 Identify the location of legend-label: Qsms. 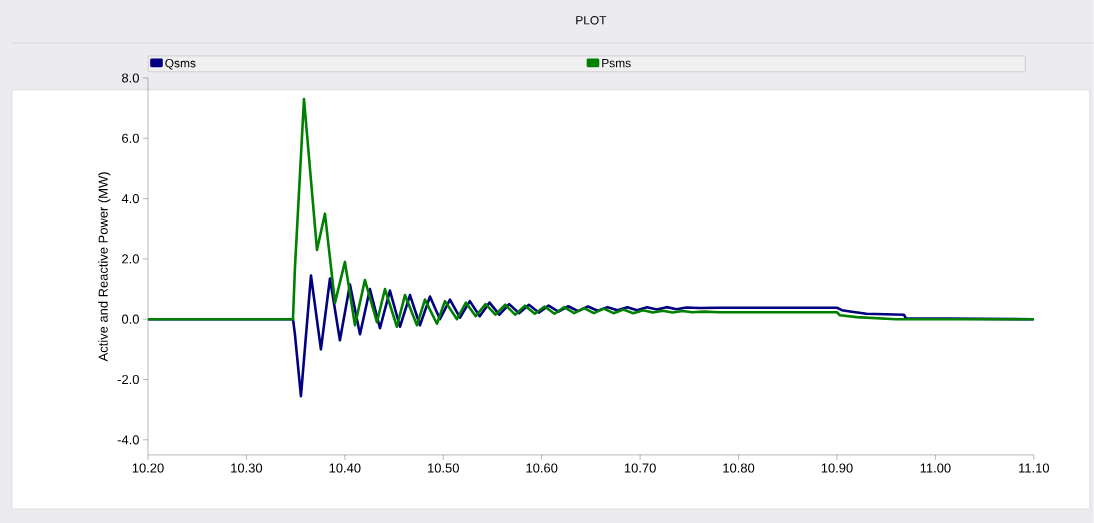
(180, 64).